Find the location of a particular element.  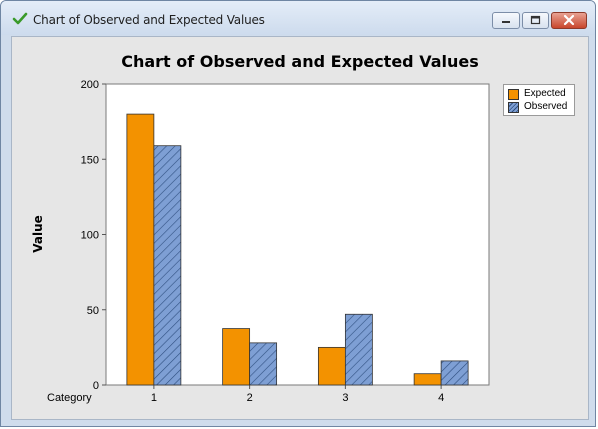

close-icon is located at coordinates (569, 20).